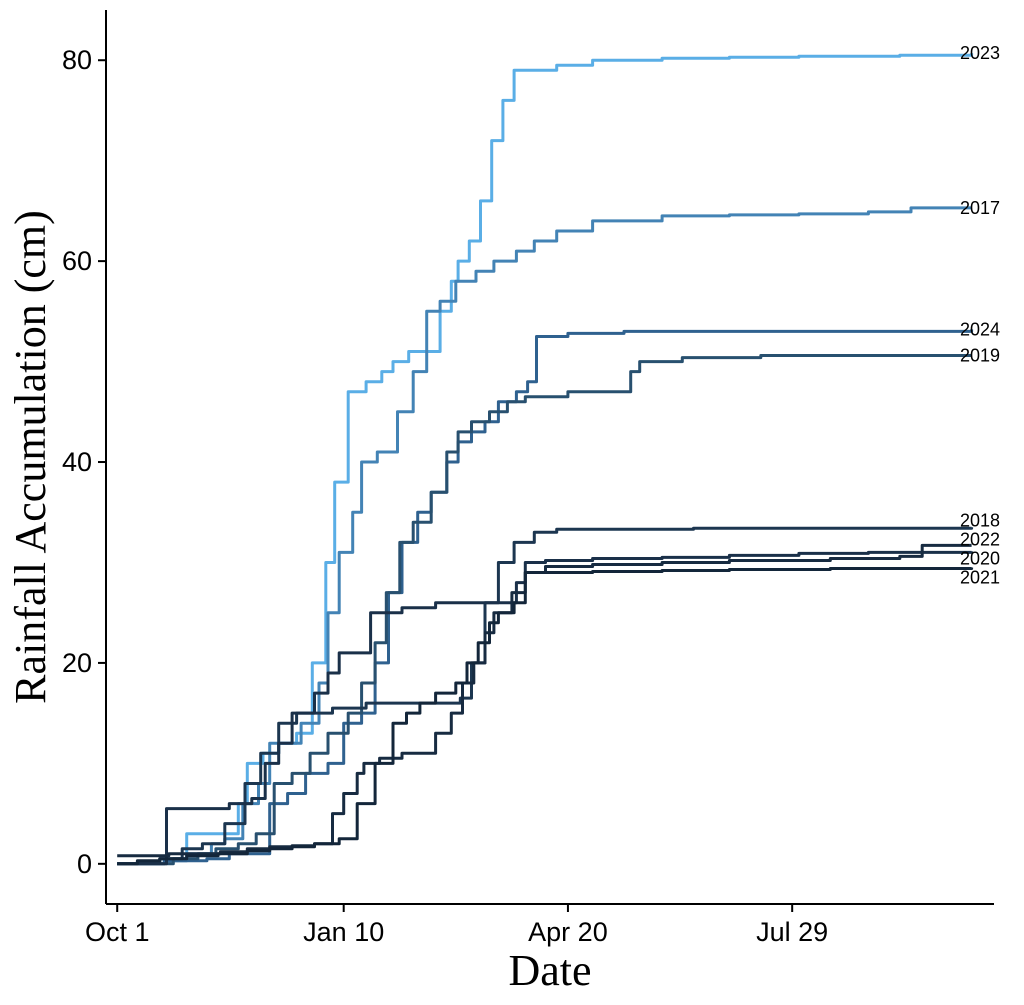  I want to click on y-tick-label: 20, so click(77, 663).